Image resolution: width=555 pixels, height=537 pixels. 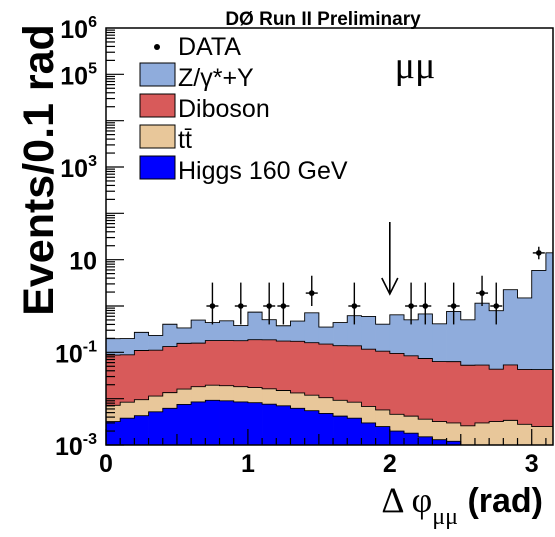 What do you see at coordinates (390, 464) in the screenshot?
I see `x-tick-label: 2` at bounding box center [390, 464].